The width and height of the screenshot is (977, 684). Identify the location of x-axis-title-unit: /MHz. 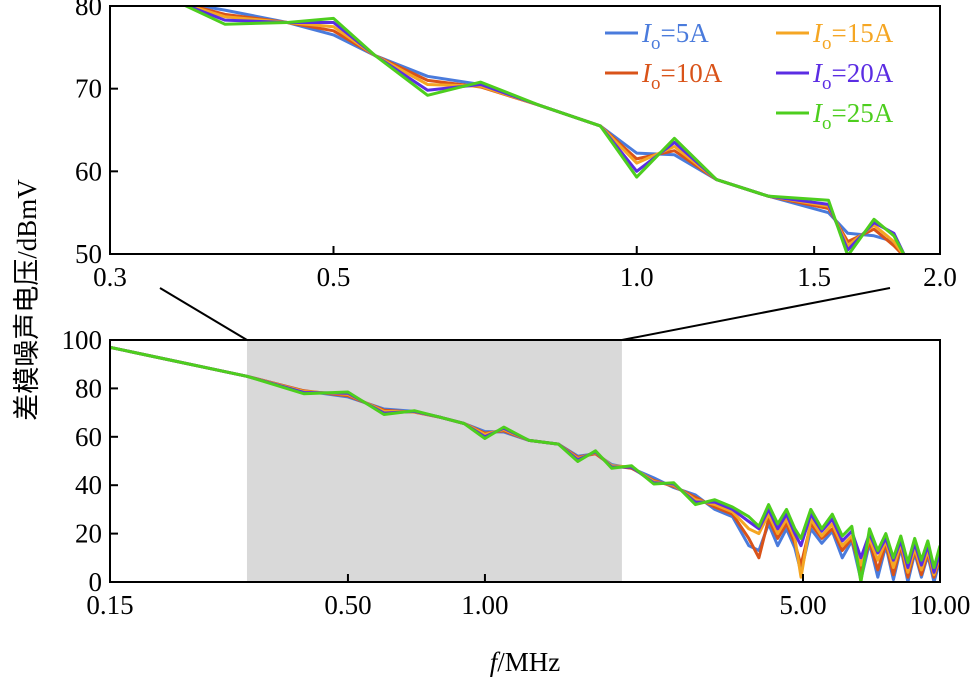
(528, 662).